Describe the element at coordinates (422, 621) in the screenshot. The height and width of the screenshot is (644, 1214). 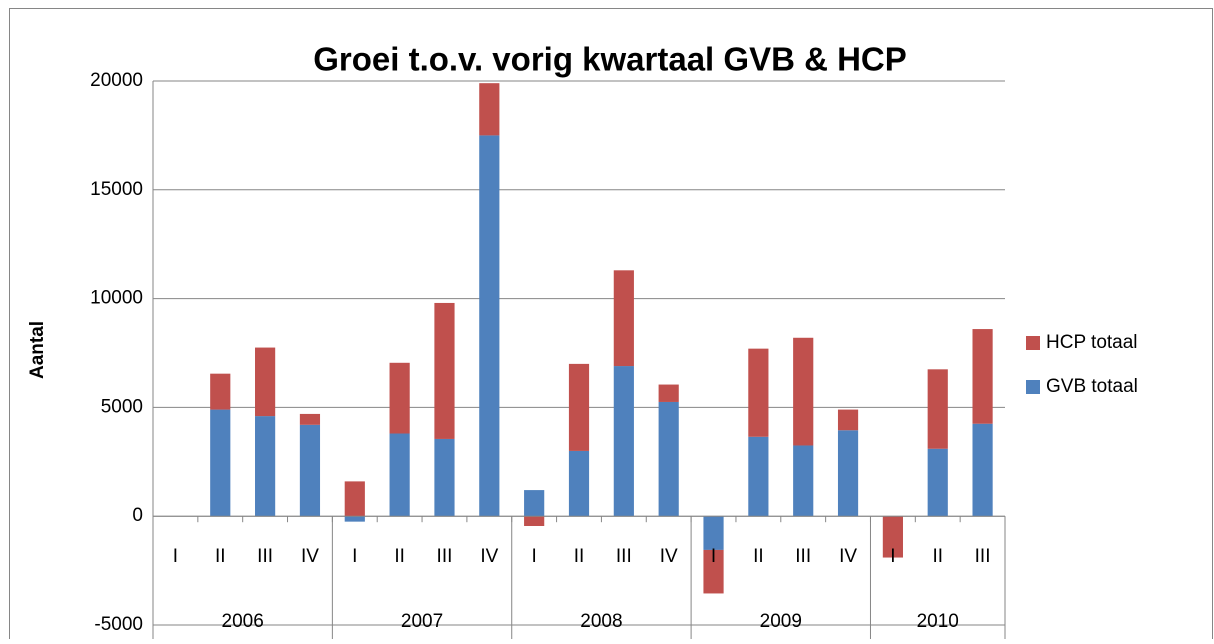
I see `group-label: 2007` at that location.